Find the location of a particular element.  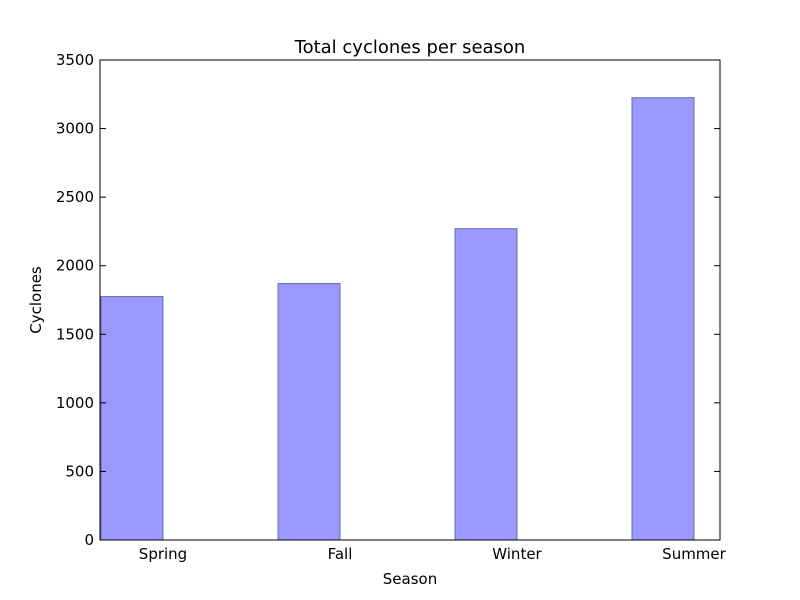

x-axis-label: Season is located at coordinates (410, 579).